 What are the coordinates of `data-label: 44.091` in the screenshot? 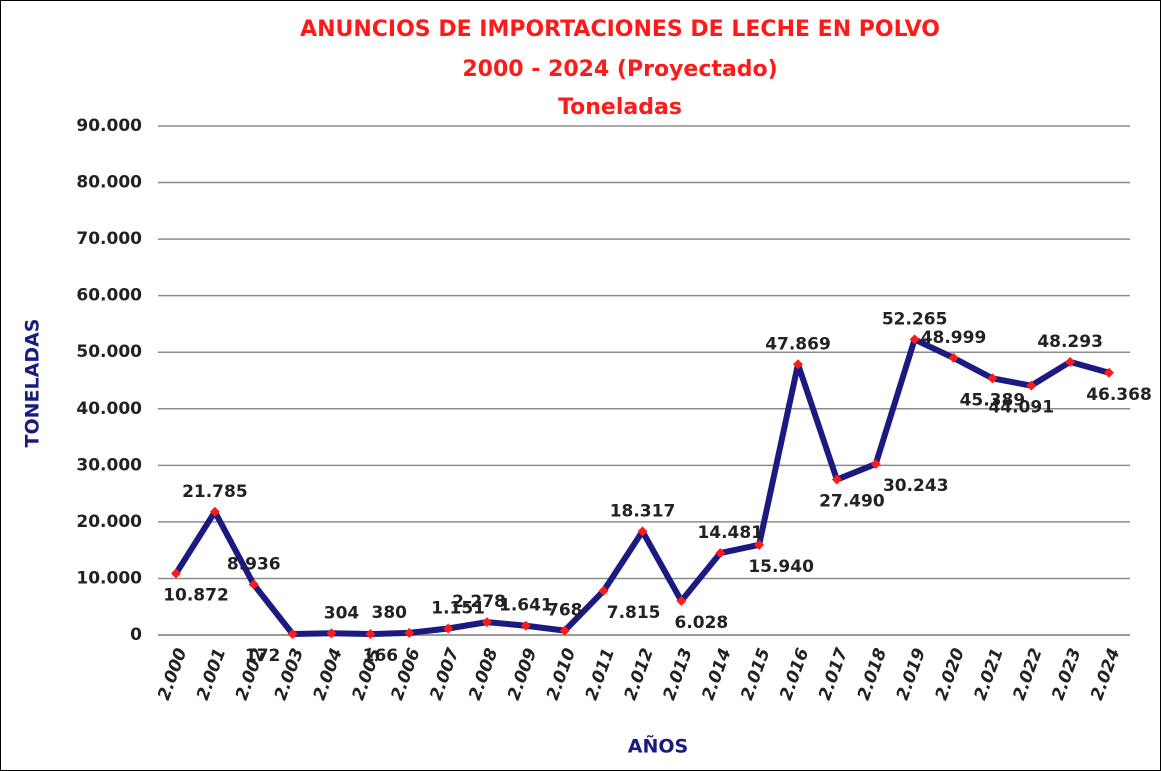 It's located at (1021, 408).